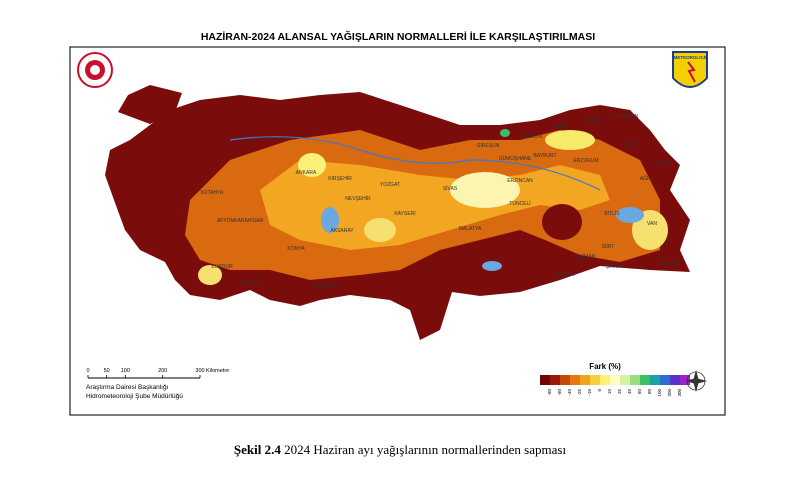 The width and height of the screenshot is (792, 480). What do you see at coordinates (125, 371) in the screenshot?
I see `scale-tick-label: 100` at bounding box center [125, 371].